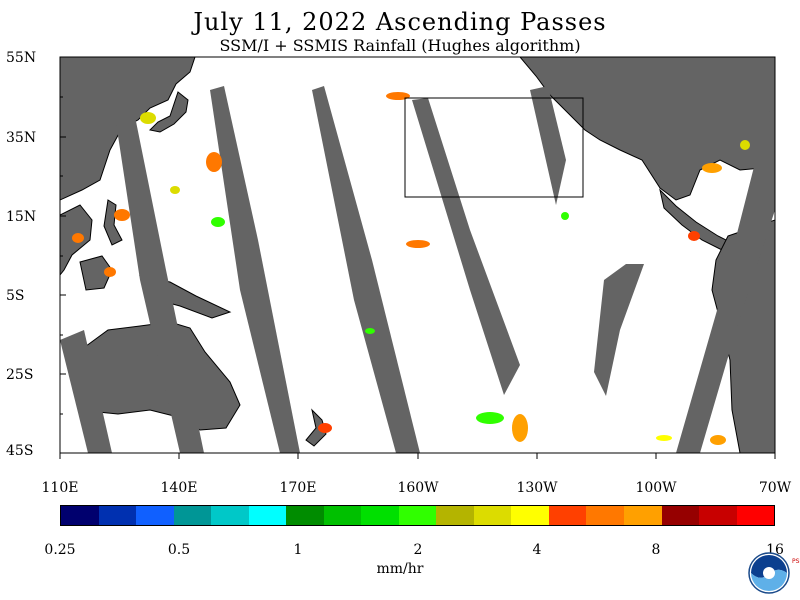 The image size is (800, 600). Describe the element at coordinates (60, 488) in the screenshot. I see `lon-label-110e: 110E` at that location.